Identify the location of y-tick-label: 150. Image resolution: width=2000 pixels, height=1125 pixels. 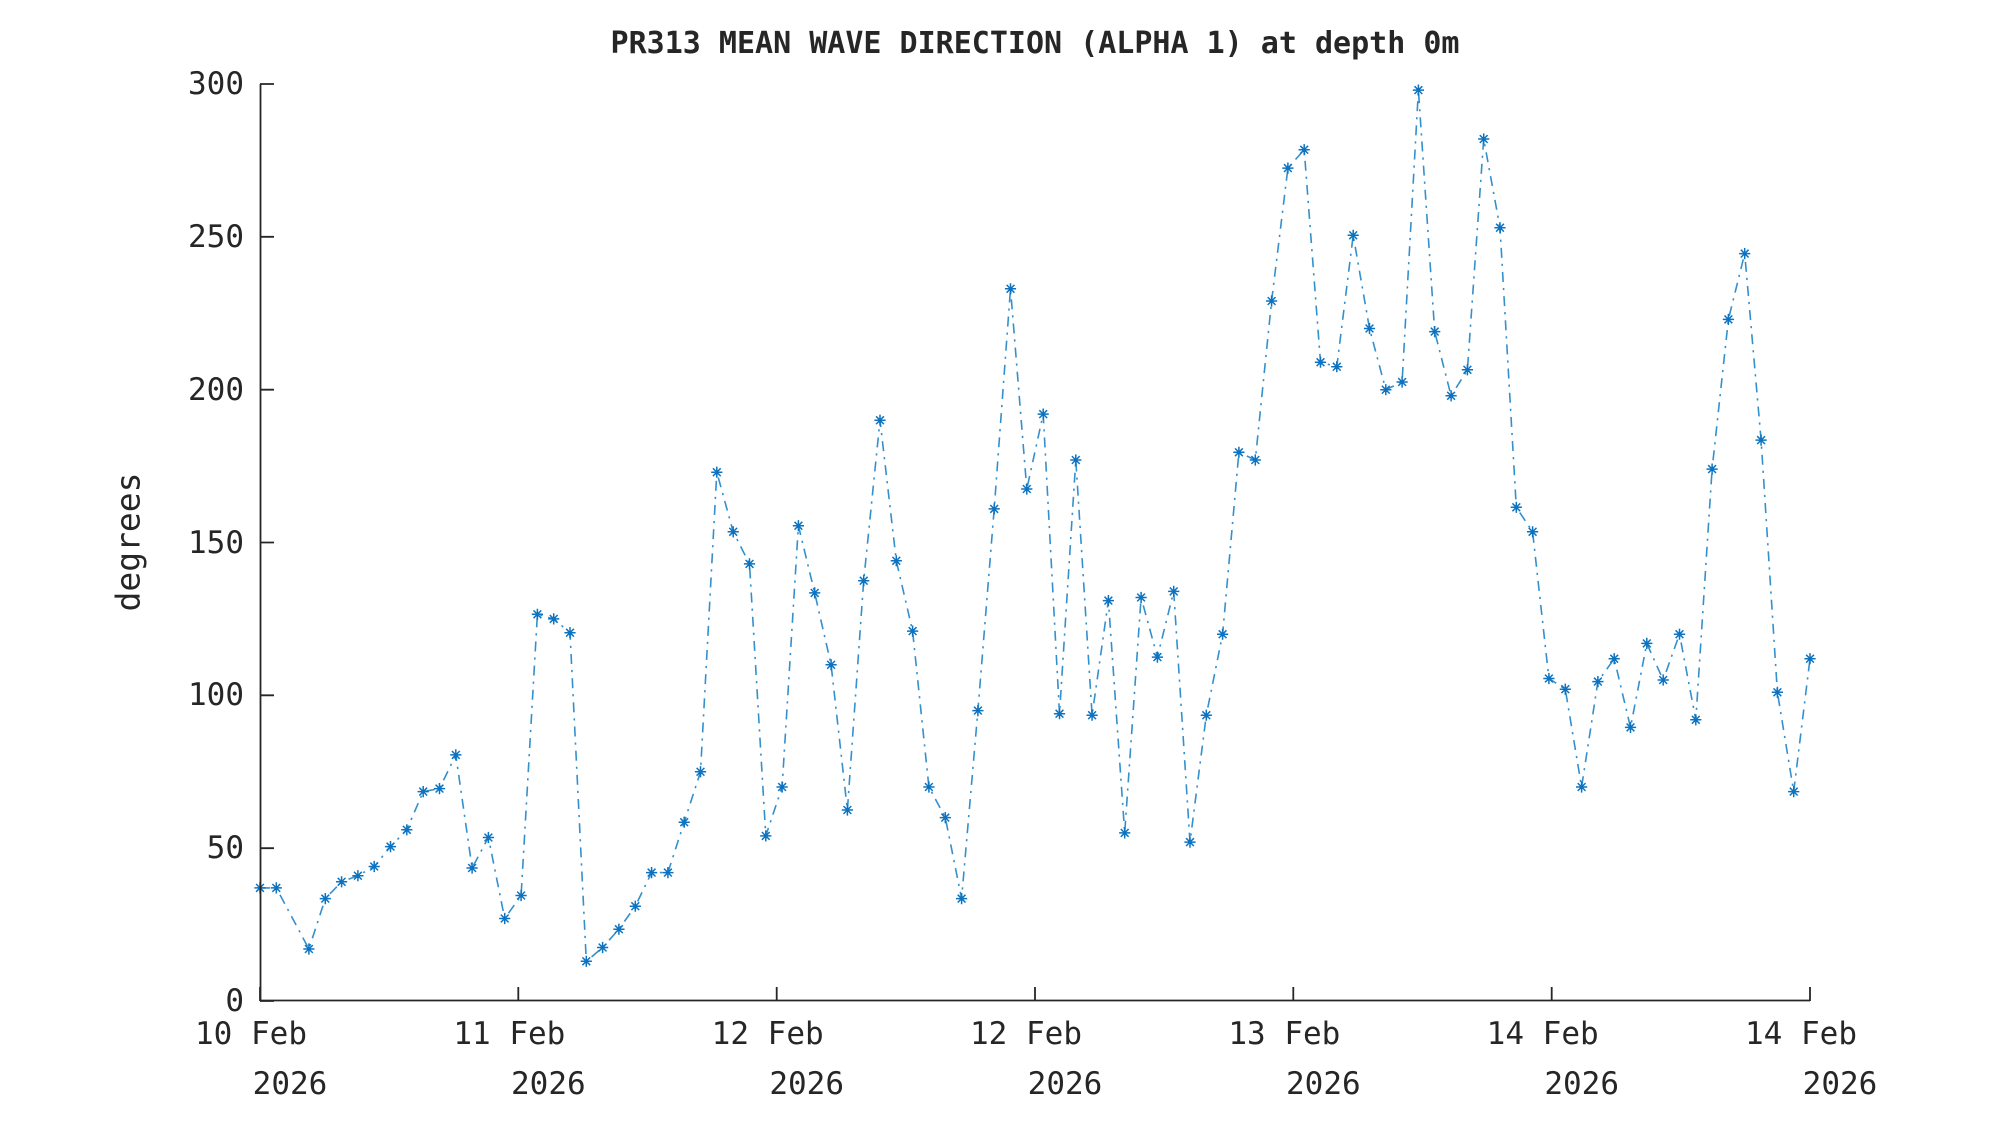
(216, 542).